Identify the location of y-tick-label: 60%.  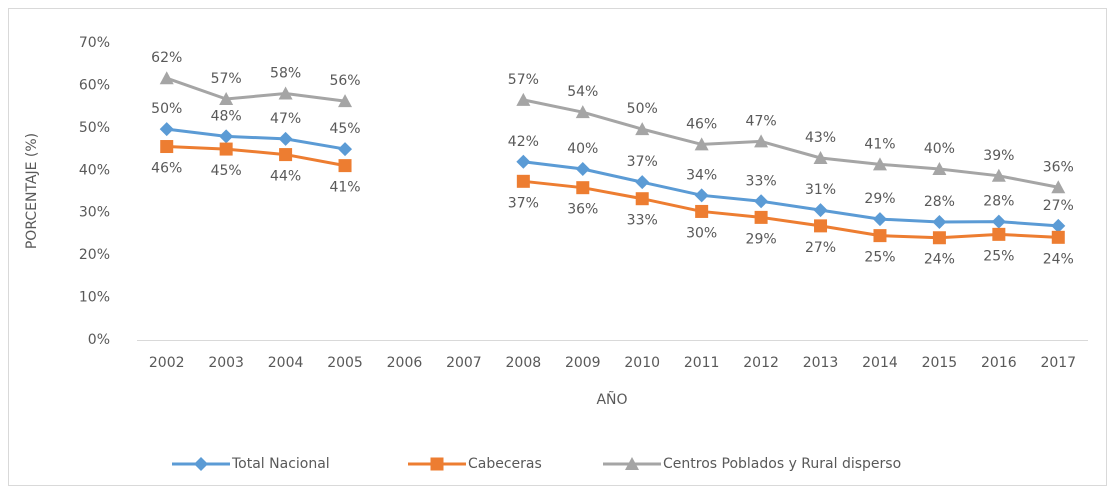
(94, 85).